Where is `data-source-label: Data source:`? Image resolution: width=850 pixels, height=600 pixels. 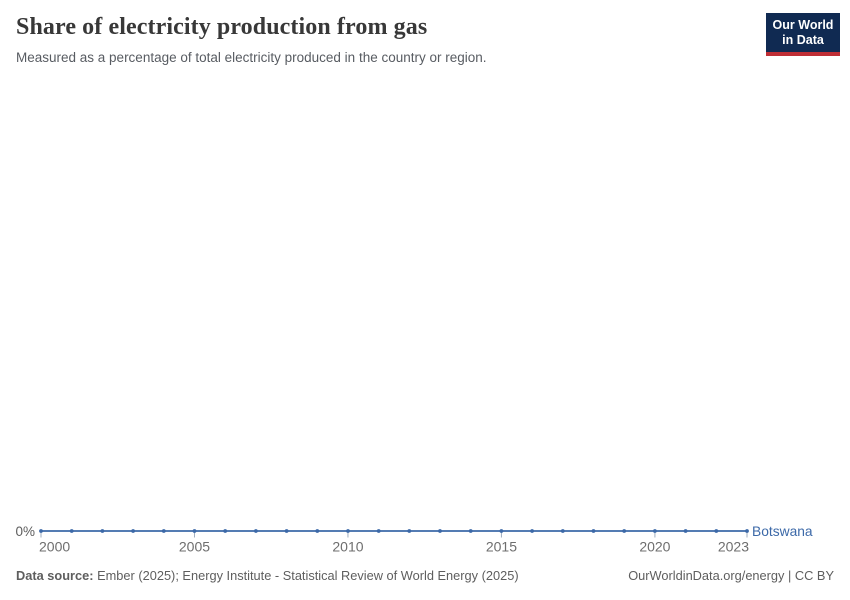 data-source-label: Data source: is located at coordinates (55, 575).